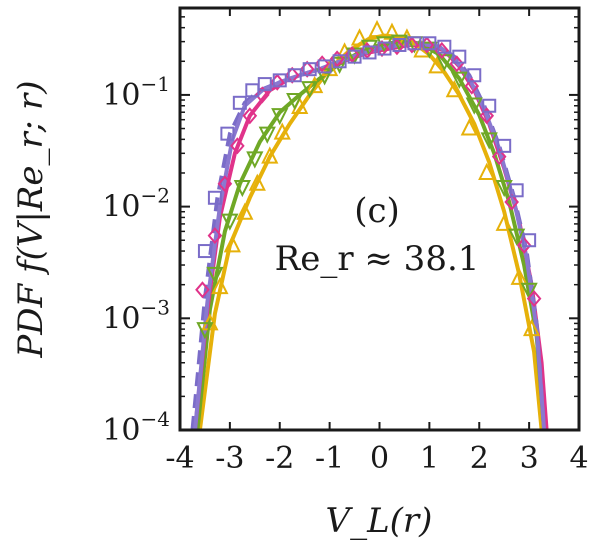 This screenshot has width=598, height=544. What do you see at coordinates (279, 458) in the screenshot?
I see `x-tick-label: -2` at bounding box center [279, 458].